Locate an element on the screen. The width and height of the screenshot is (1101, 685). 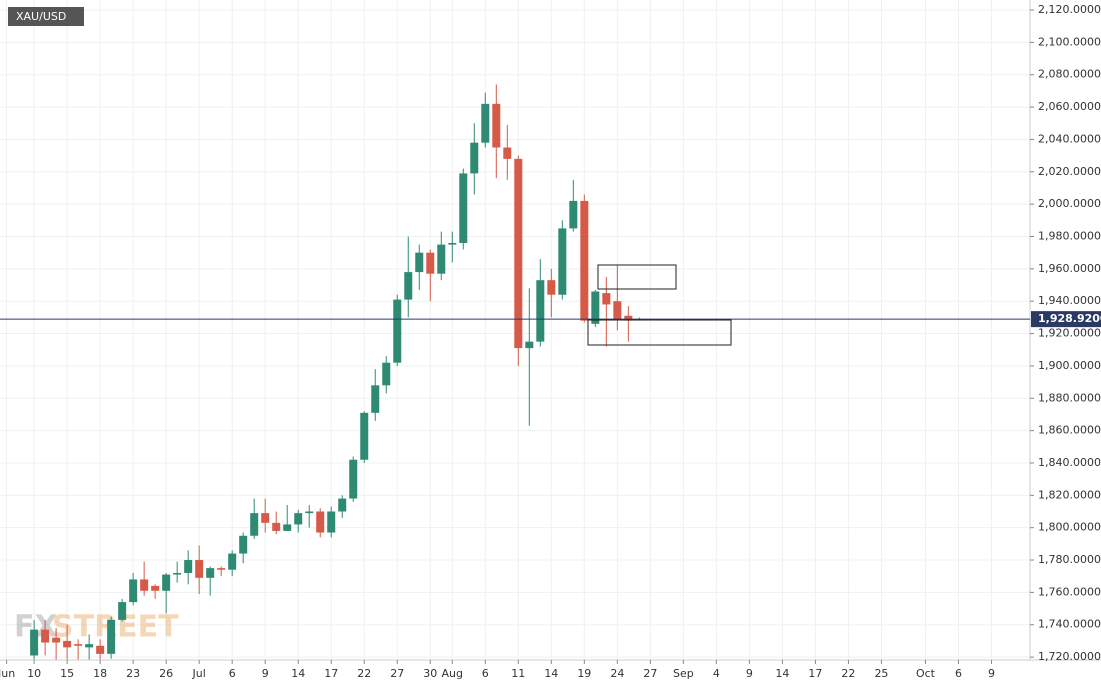
y-tick-label: 1,900.0000 is located at coordinates (1069, 365).